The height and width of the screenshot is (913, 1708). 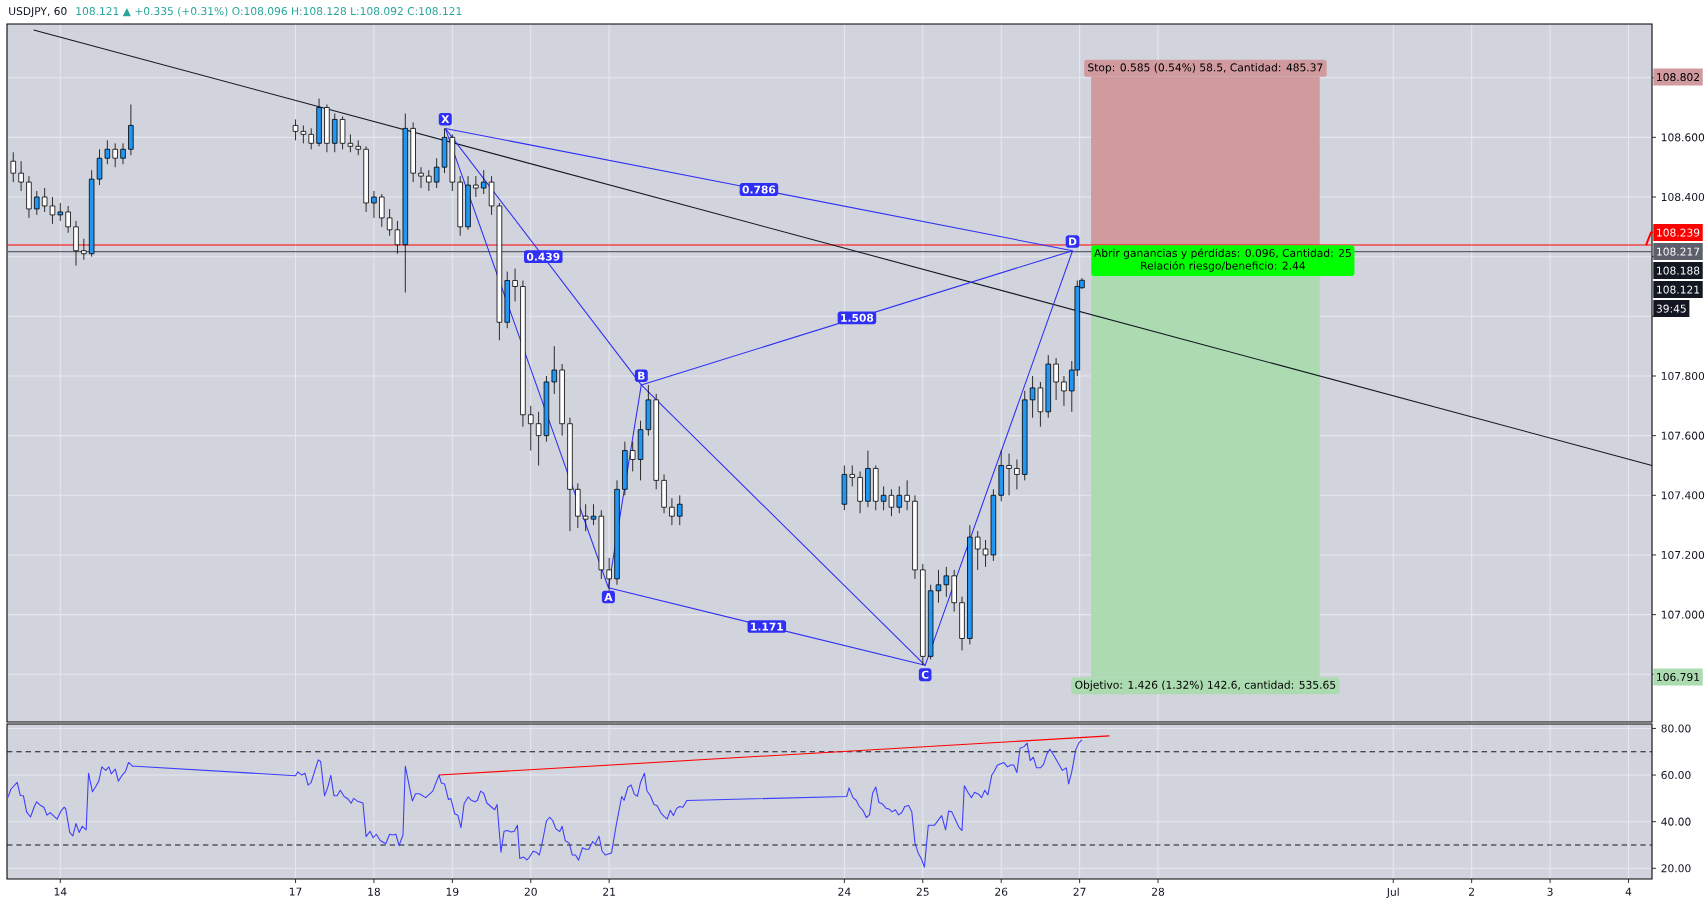 I want to click on band-label: Stop: 0.585 (0.54%) 58.5, Cantidad: 485.37, so click(x=1205, y=68).